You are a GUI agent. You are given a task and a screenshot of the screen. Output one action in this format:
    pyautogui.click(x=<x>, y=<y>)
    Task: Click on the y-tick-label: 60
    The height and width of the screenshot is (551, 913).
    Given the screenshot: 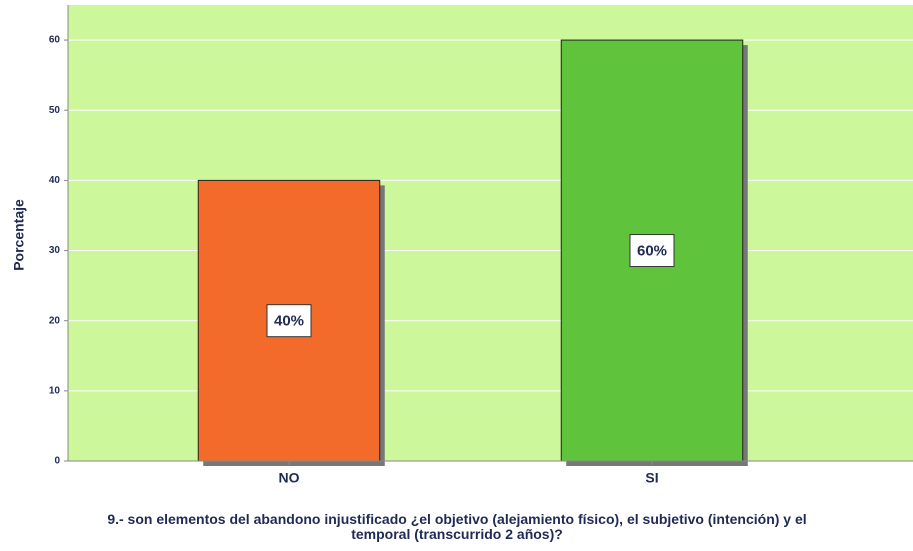 What is the action you would take?
    pyautogui.click(x=55, y=40)
    